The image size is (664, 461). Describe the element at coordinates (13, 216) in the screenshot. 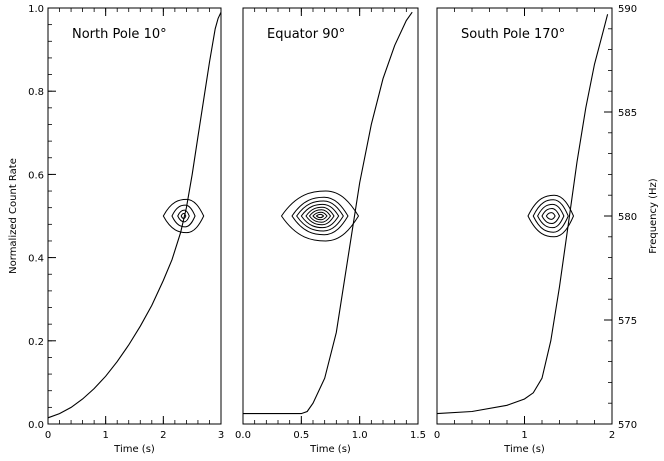

I see `y-axis-title: Normalized Count Rate` at that location.